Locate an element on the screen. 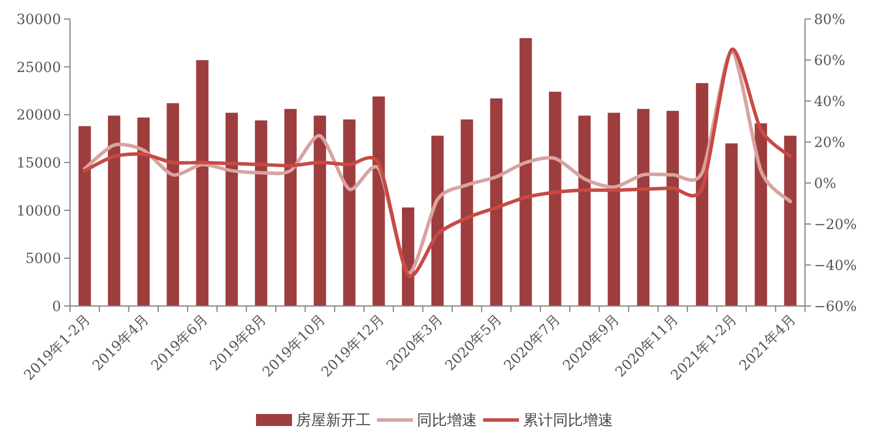  y2-tick-label: 0% is located at coordinates (825, 184).